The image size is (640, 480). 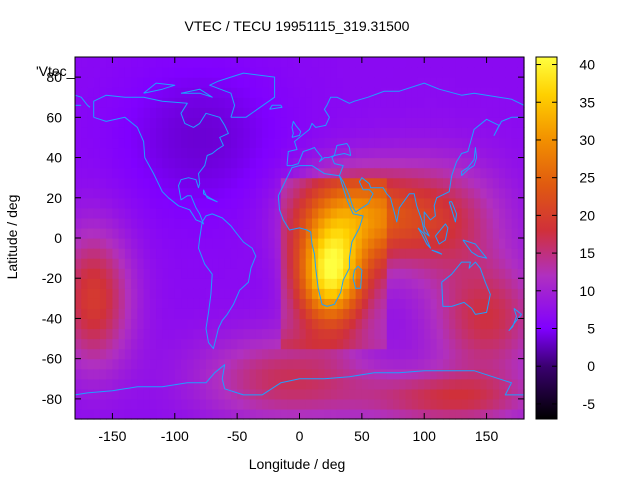 What do you see at coordinates (297, 26) in the screenshot?
I see `chart-title: VTEC / TECU 19951115_319.31500` at bounding box center [297, 26].